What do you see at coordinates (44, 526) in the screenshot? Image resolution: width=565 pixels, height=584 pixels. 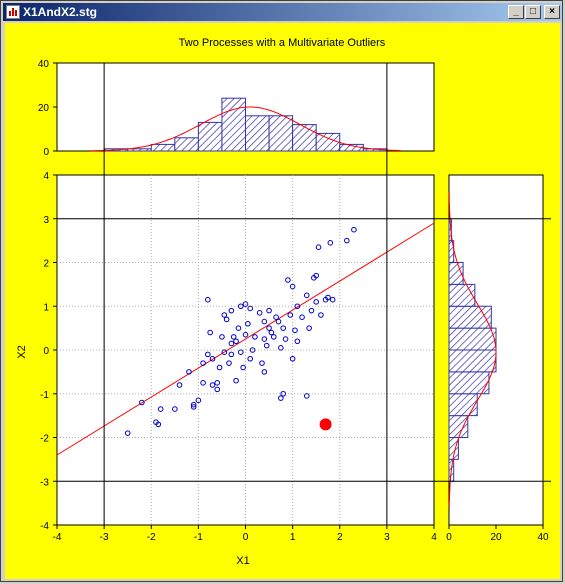 I see `y-tick-label: -4` at bounding box center [44, 526].